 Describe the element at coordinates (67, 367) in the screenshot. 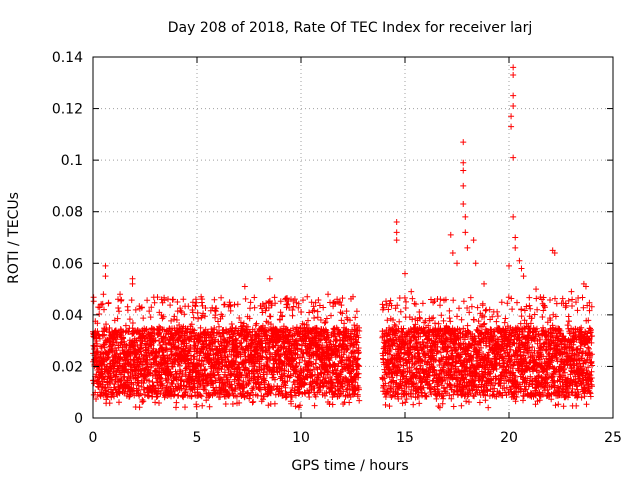

I see `y-tick-label: 0.02` at that location.